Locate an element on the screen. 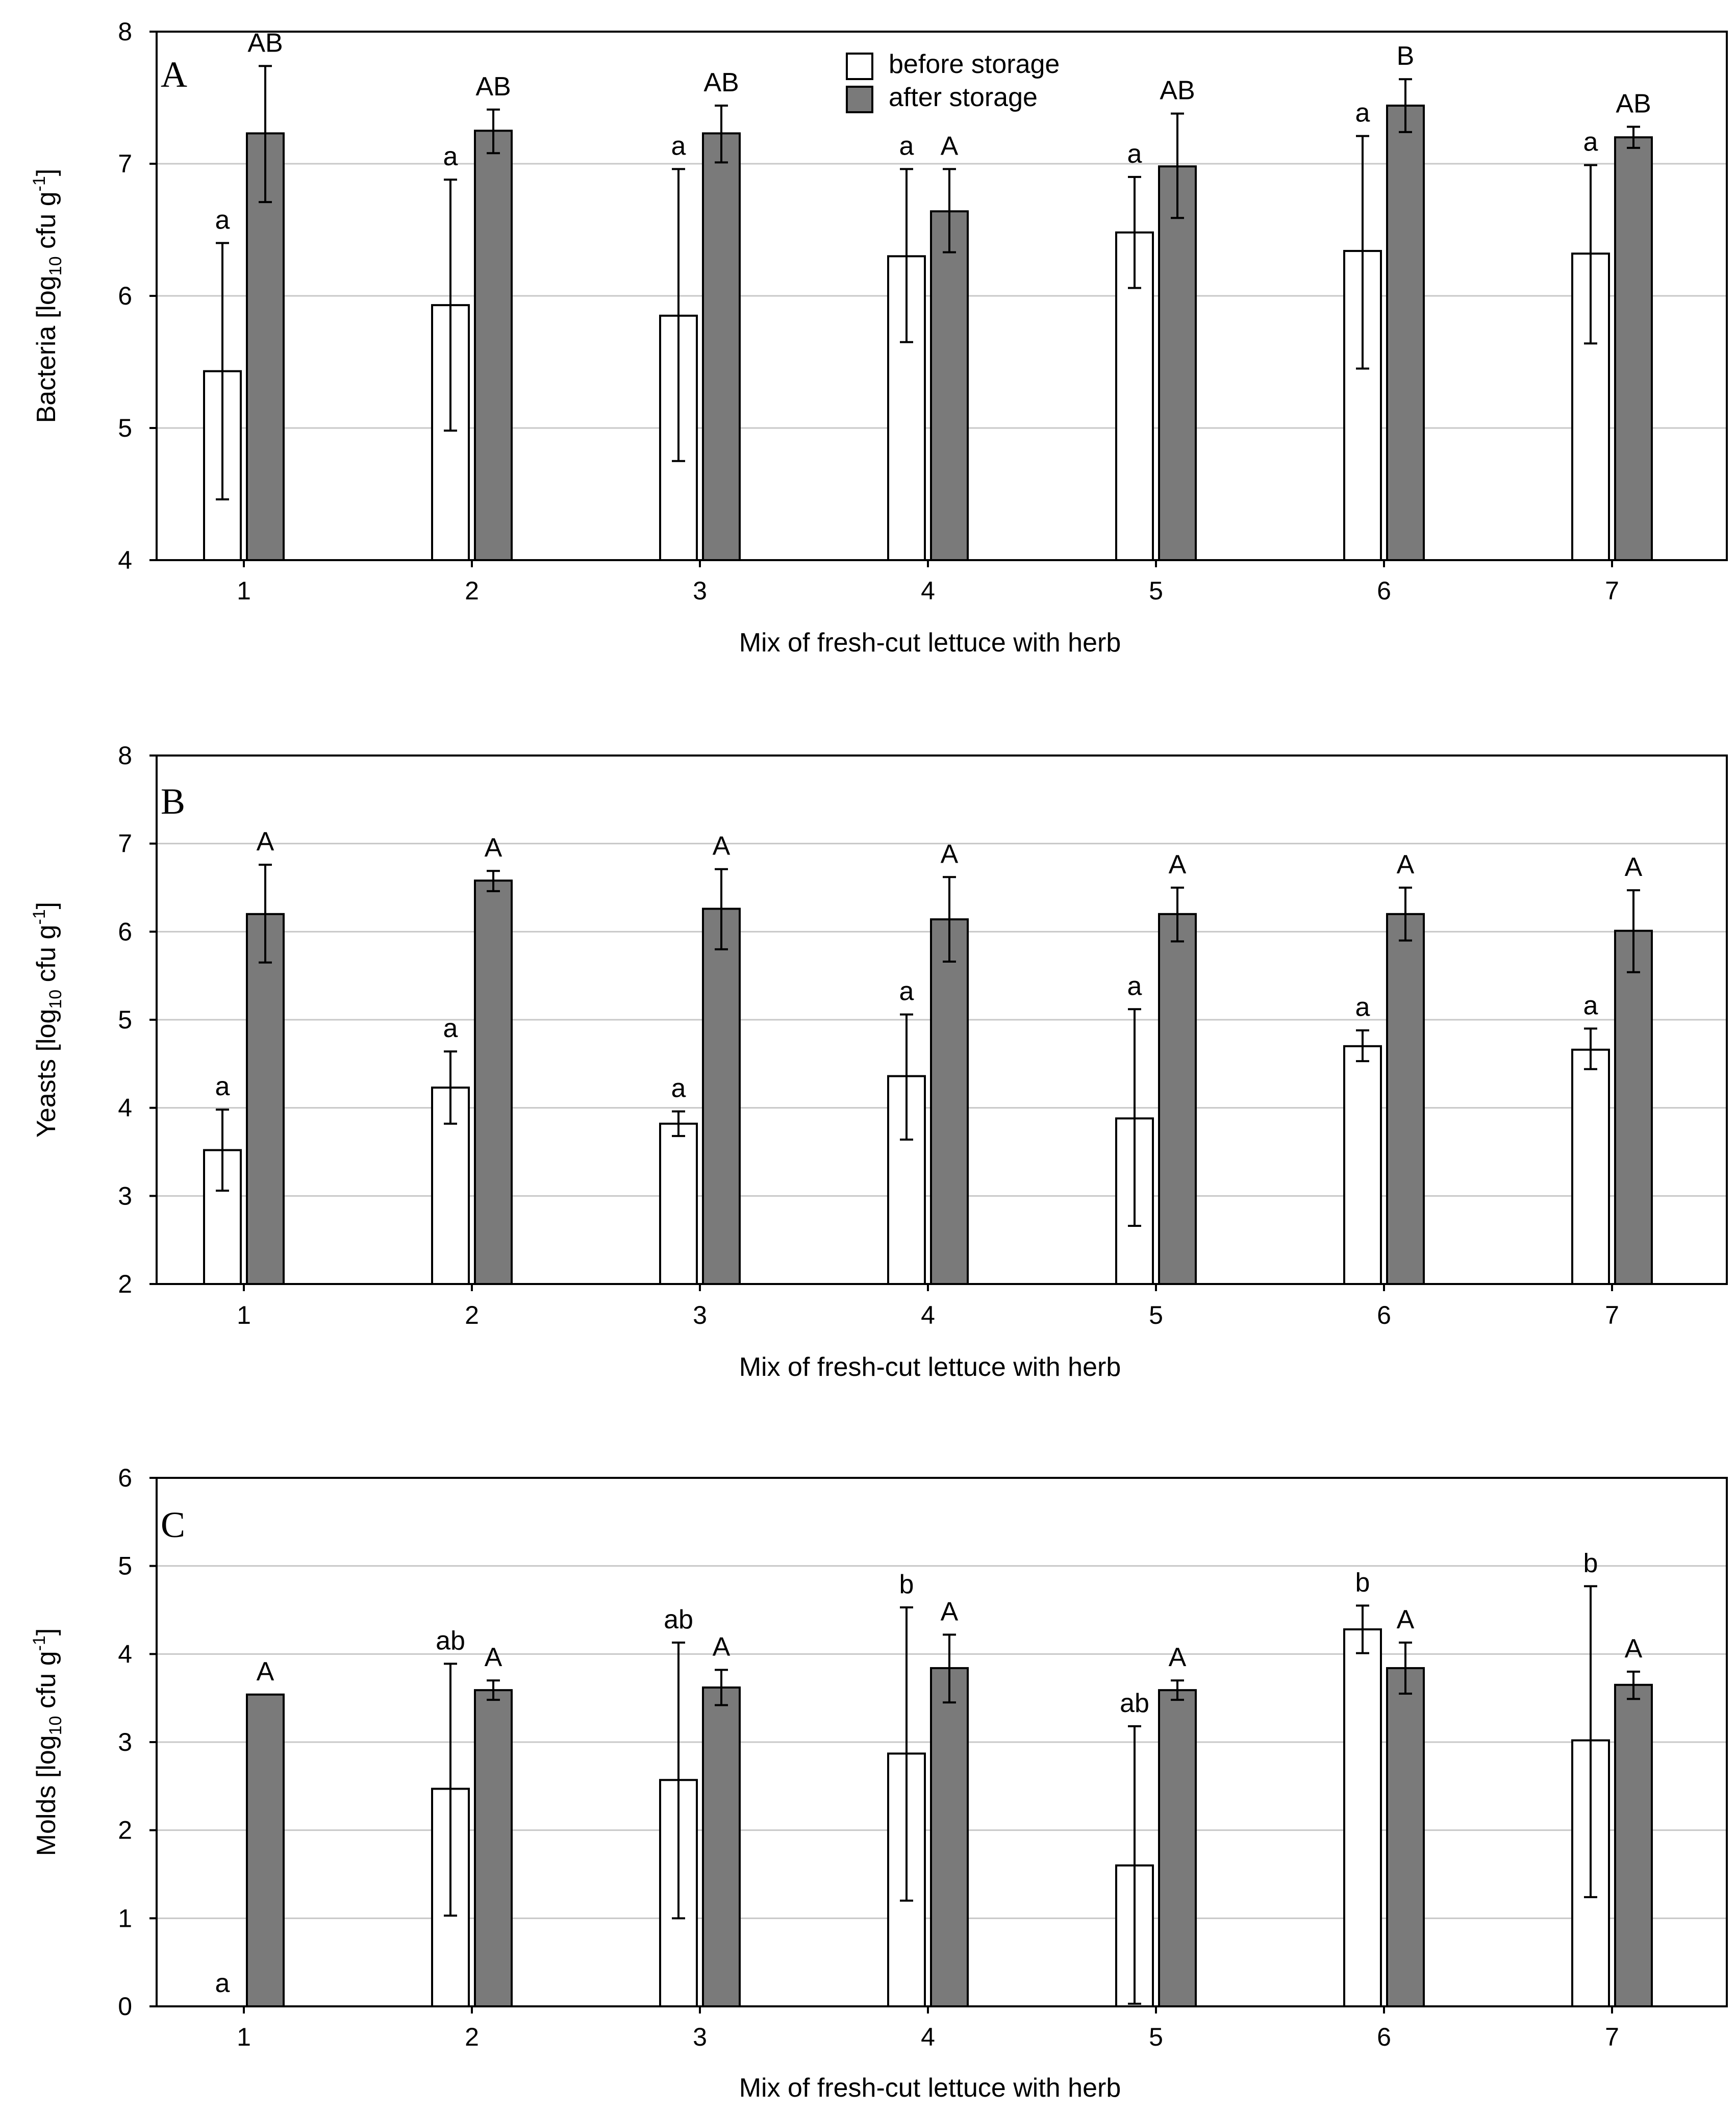 This screenshot has height=2114, width=1736. panel-a-sig-label-before-3: a is located at coordinates (678, 146).